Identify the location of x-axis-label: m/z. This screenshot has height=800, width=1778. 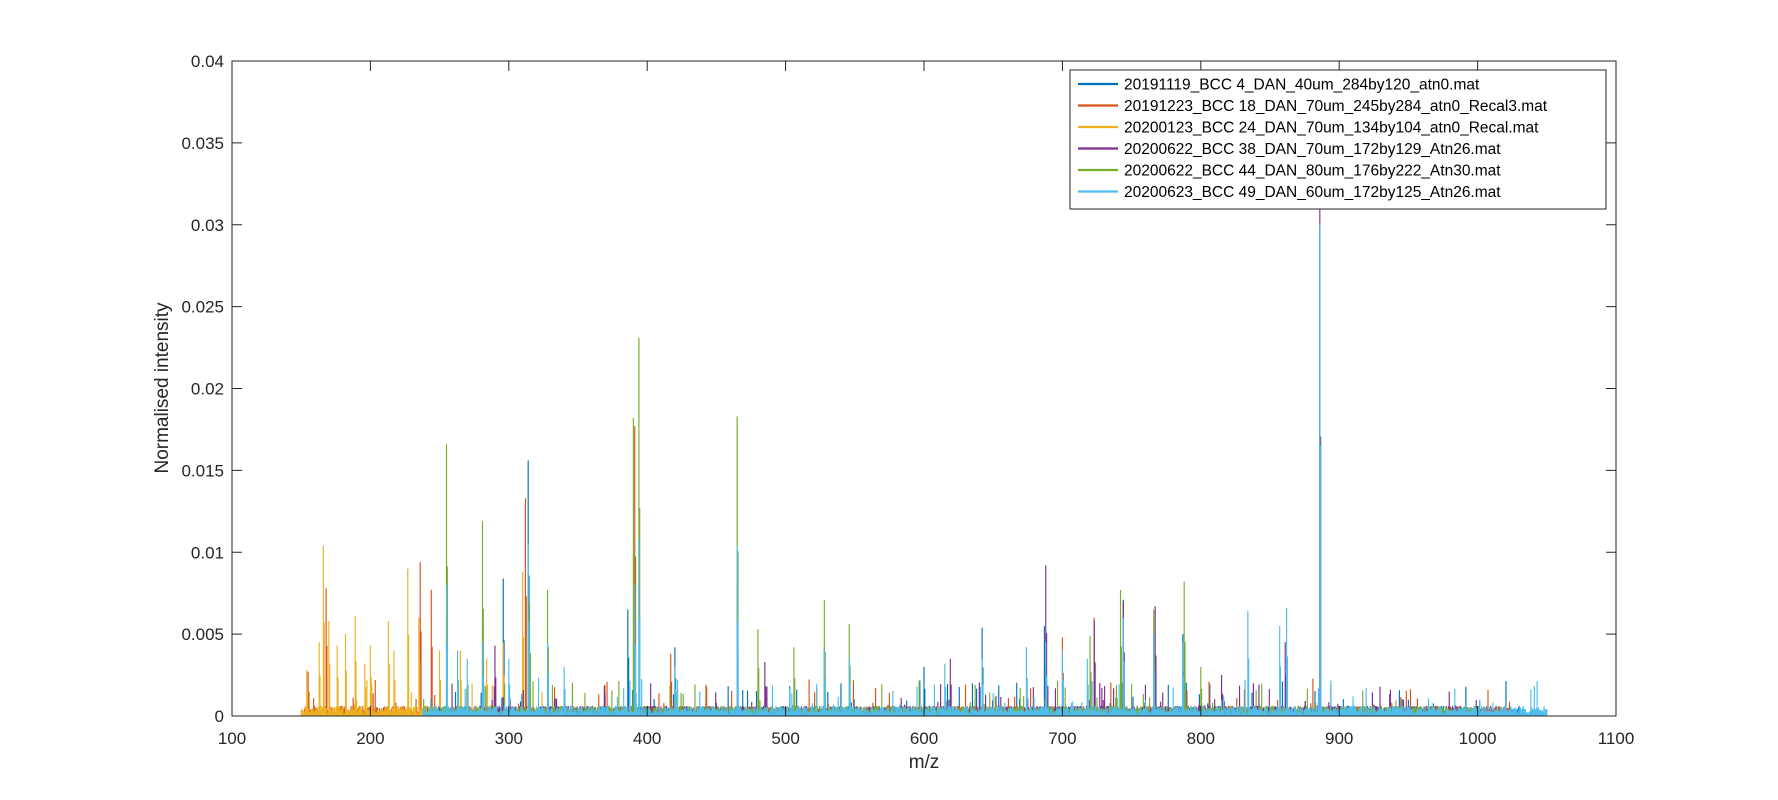
(924, 762).